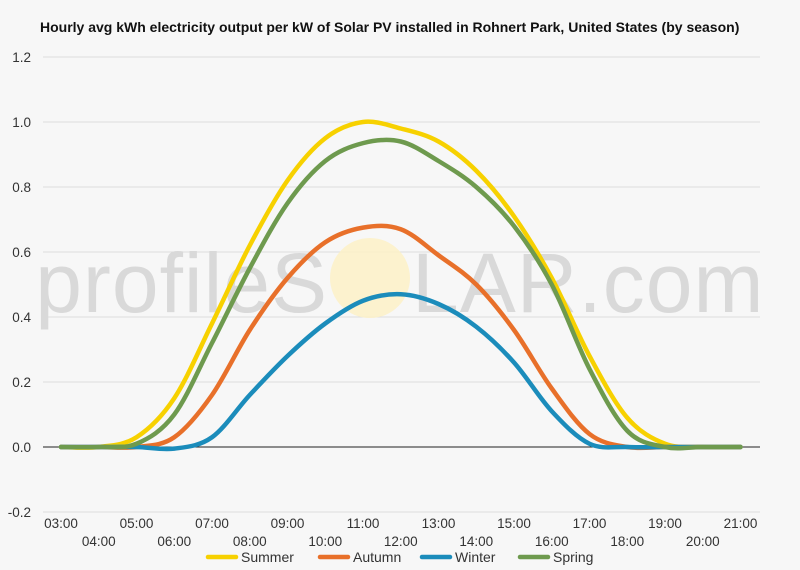  What do you see at coordinates (370, 278) in the screenshot?
I see `watermark-sun-icon` at bounding box center [370, 278].